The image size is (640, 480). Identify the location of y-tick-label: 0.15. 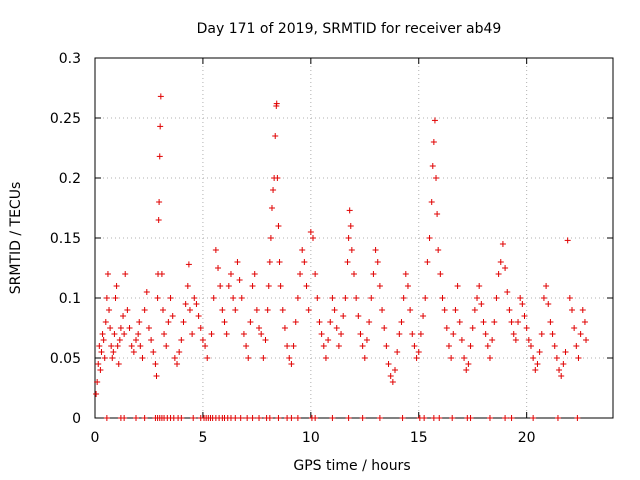
(65, 239).